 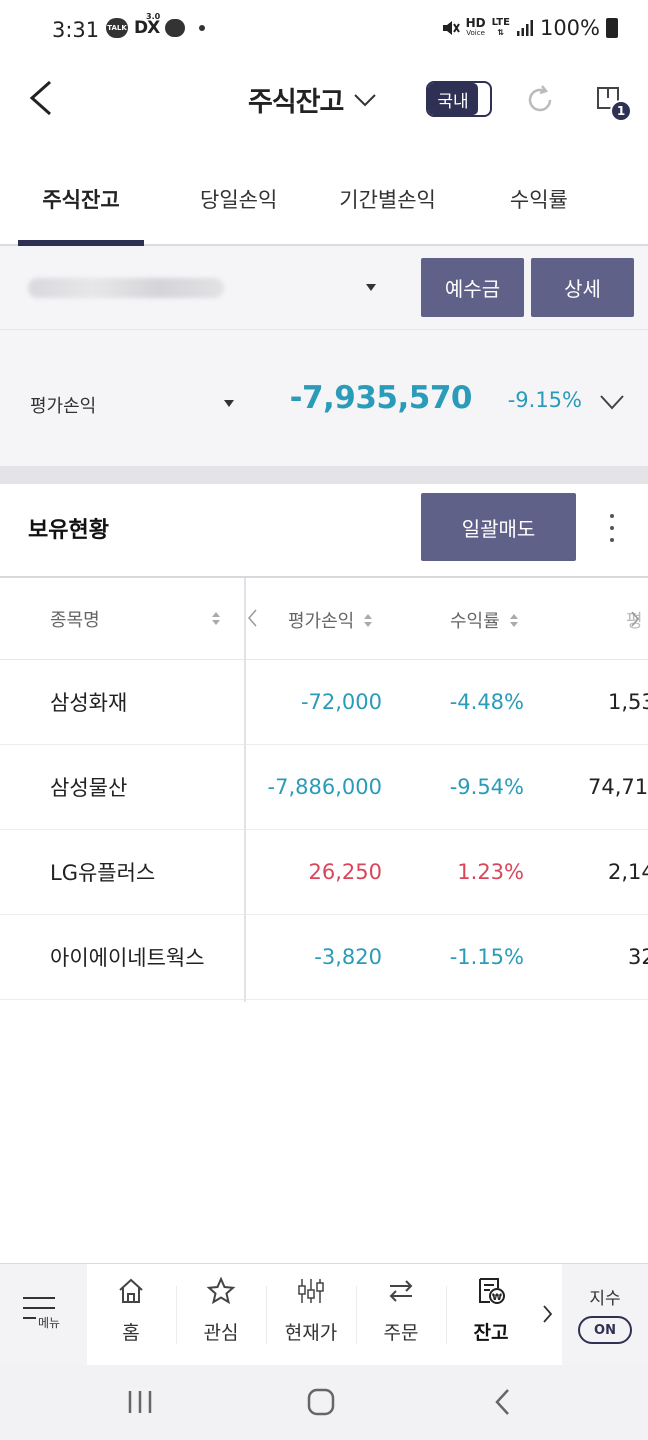 What do you see at coordinates (486, 787) in the screenshot?
I see `rate-cell: -9.54%` at bounding box center [486, 787].